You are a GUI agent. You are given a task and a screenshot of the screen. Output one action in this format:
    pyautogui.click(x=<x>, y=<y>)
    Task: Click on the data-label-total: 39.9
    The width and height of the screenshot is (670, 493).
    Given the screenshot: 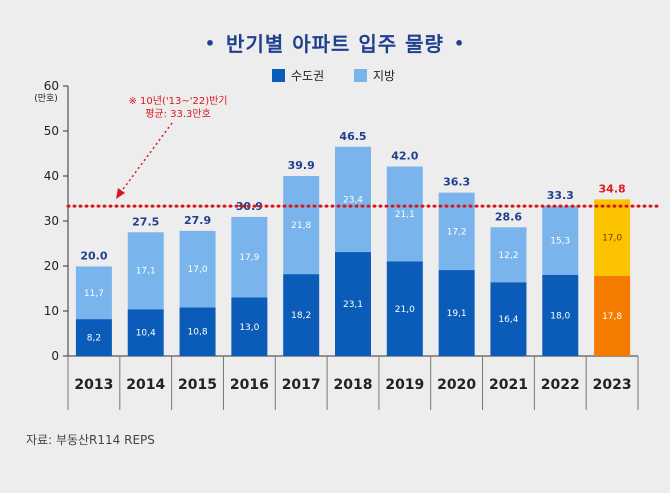 What is the action you would take?
    pyautogui.click(x=301, y=165)
    